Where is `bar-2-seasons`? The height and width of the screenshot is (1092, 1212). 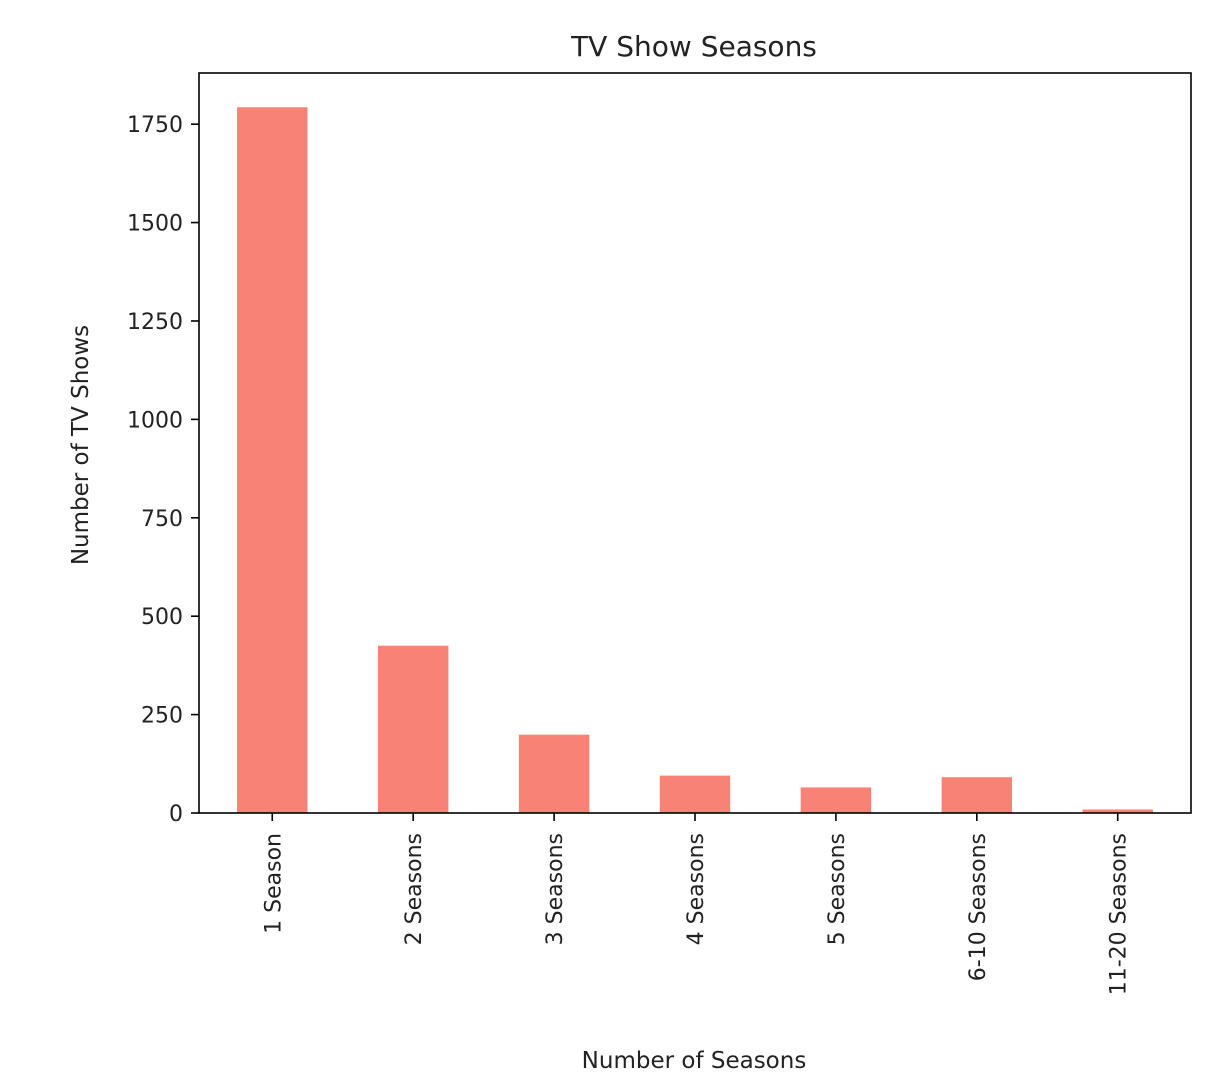 bar-2-seasons is located at coordinates (413, 729).